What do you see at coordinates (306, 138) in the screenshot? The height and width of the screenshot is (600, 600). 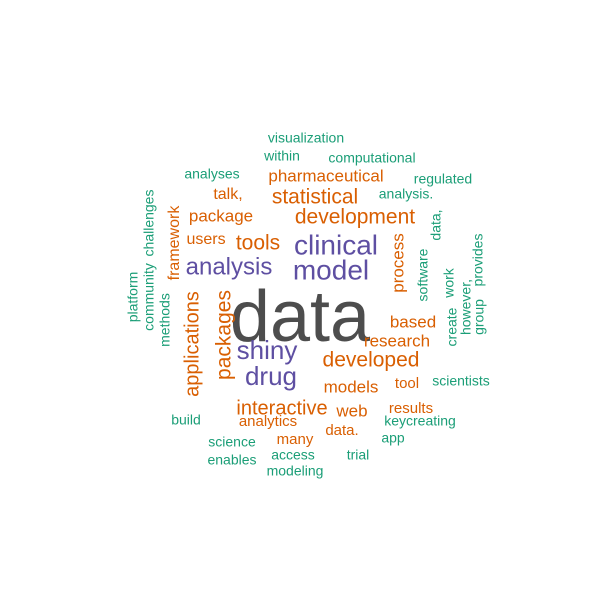 I see `word-visualization: visualization` at bounding box center [306, 138].